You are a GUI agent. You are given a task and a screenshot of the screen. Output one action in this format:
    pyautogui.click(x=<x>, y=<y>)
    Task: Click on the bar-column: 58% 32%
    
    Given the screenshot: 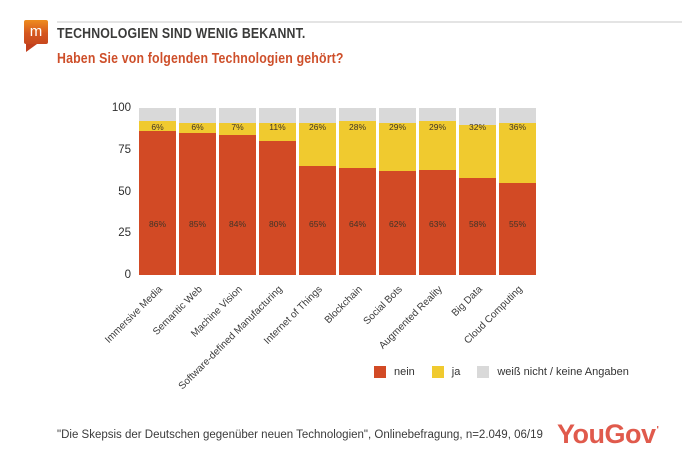 What is the action you would take?
    pyautogui.click(x=477, y=191)
    